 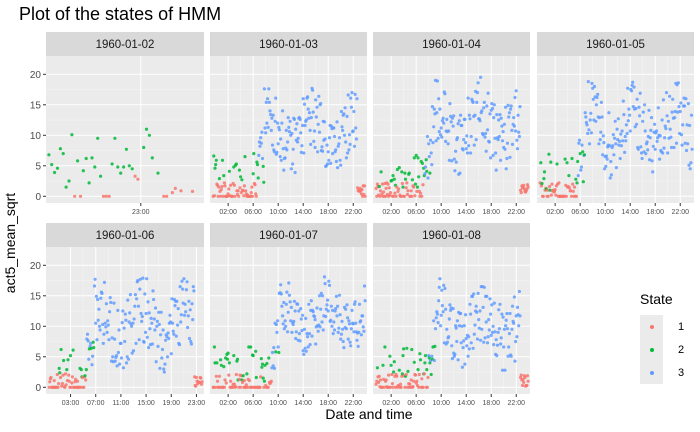 I want to click on panel-7-x-tick-label: 22:00, so click(x=516, y=403).